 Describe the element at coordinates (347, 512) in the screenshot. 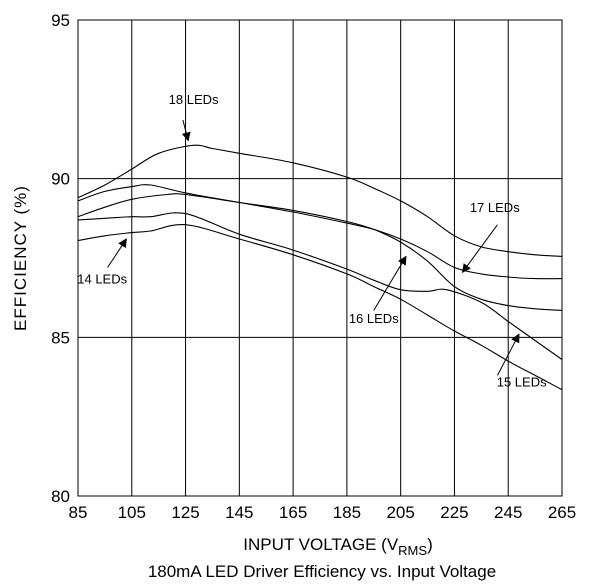

I see `x-tick-label-185: 185` at that location.